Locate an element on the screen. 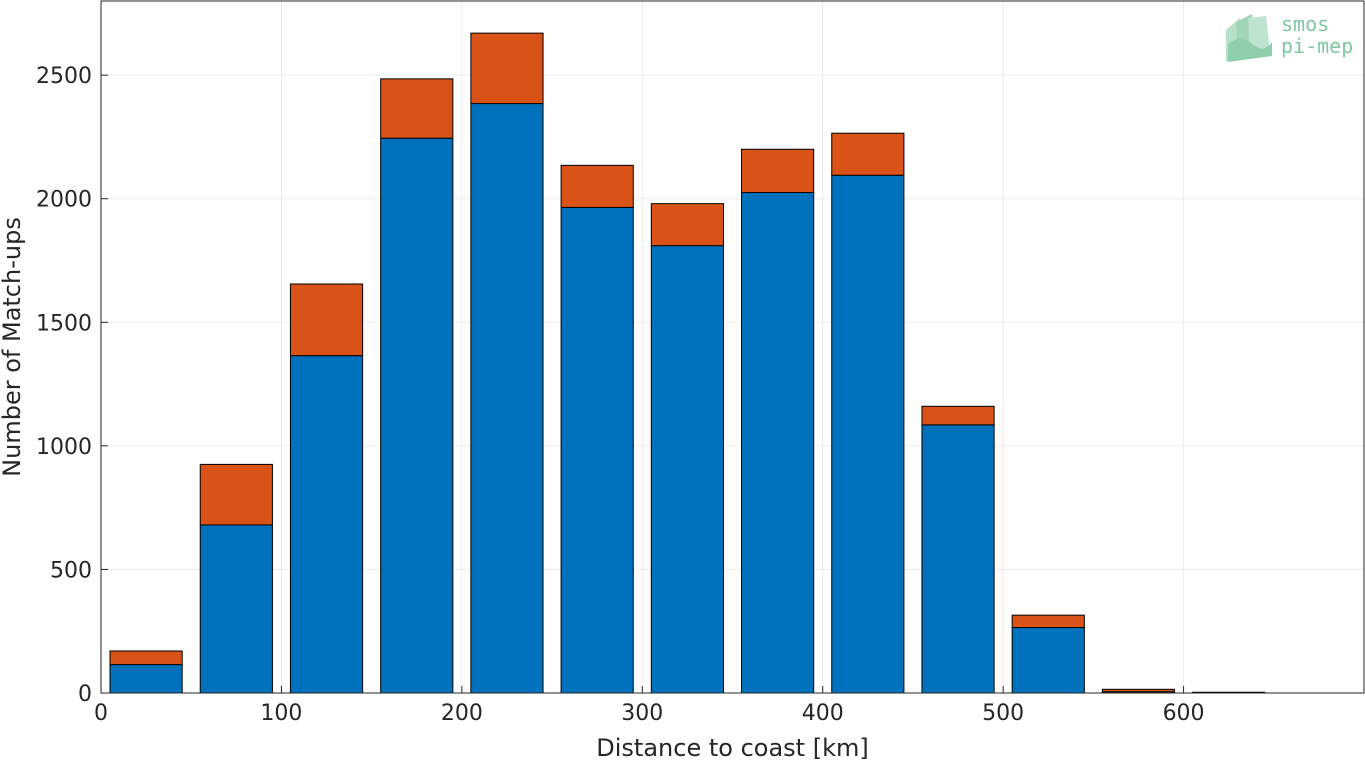 The width and height of the screenshot is (1365, 761). x-axis-label: Distance to coast [km] is located at coordinates (732, 747).